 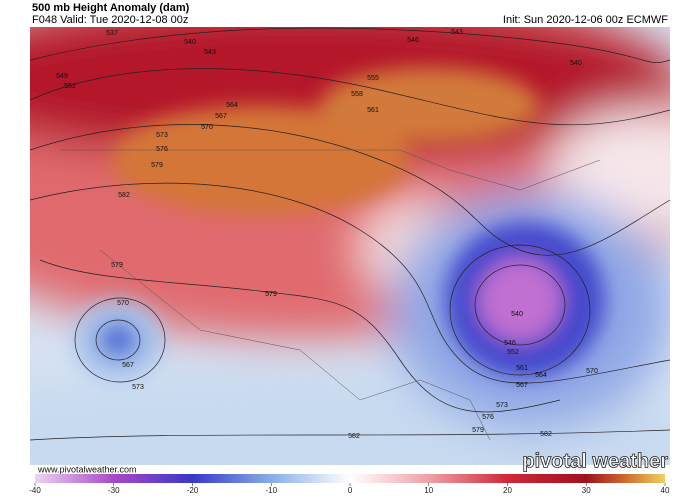 What do you see at coordinates (62, 76) in the screenshot?
I see `contour-label: 549` at bounding box center [62, 76].